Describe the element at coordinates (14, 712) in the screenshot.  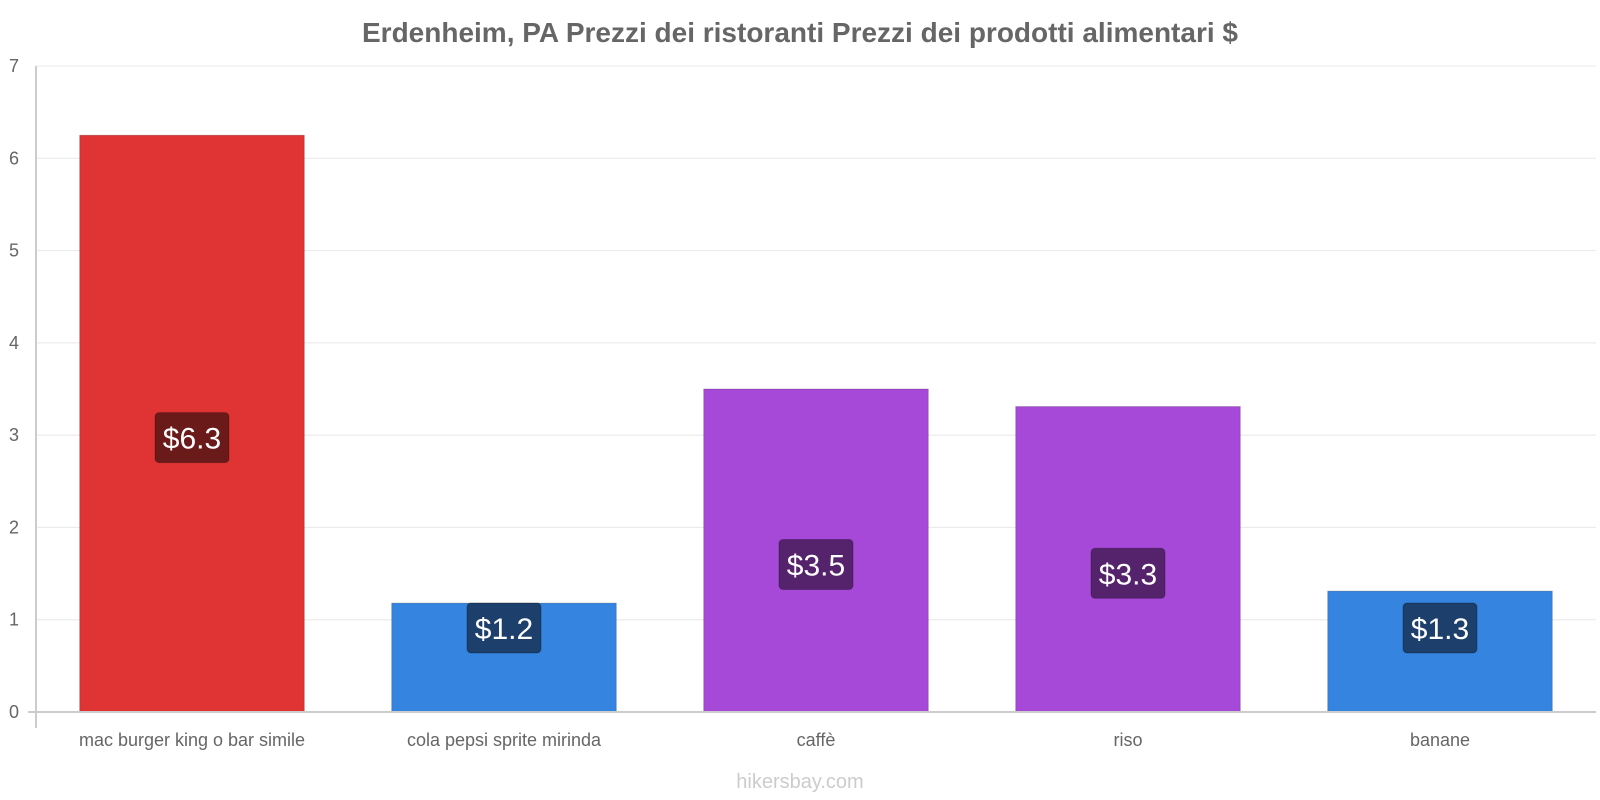
I see `y-tick-label: 0` at that location.